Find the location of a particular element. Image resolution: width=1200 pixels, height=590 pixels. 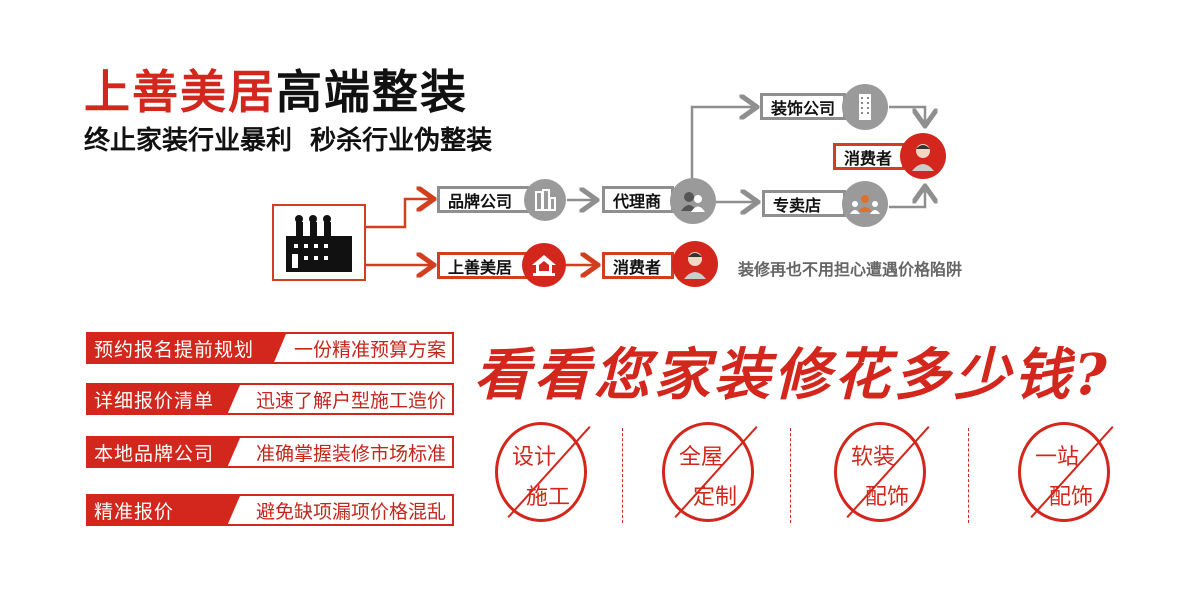

feature-value: 迅速了解户型施工造价 is located at coordinates (350, 400).